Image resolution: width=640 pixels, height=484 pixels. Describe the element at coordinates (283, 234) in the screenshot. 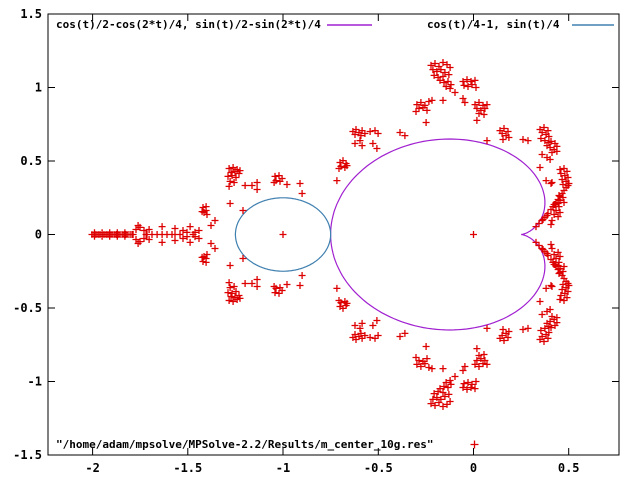

I see `circle-curve` at that location.